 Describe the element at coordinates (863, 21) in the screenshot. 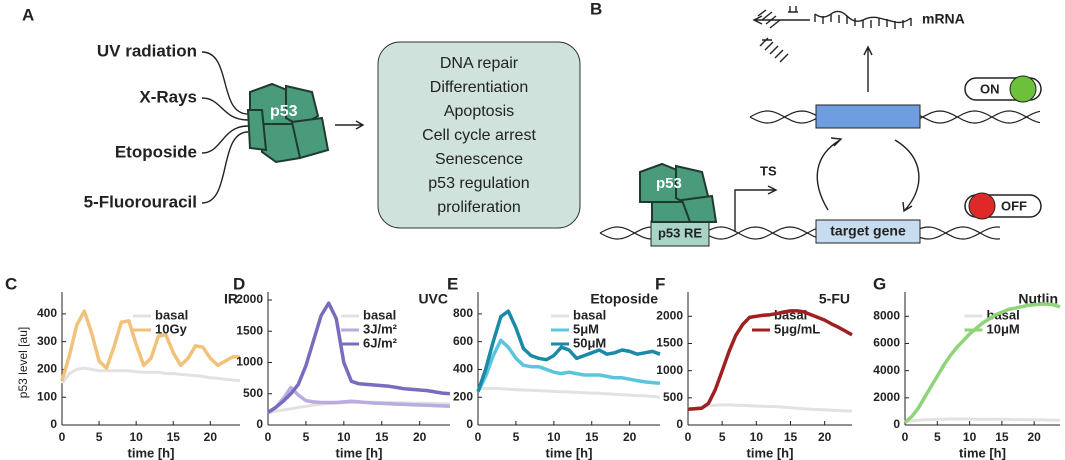

I see `mrna-bases` at that location.